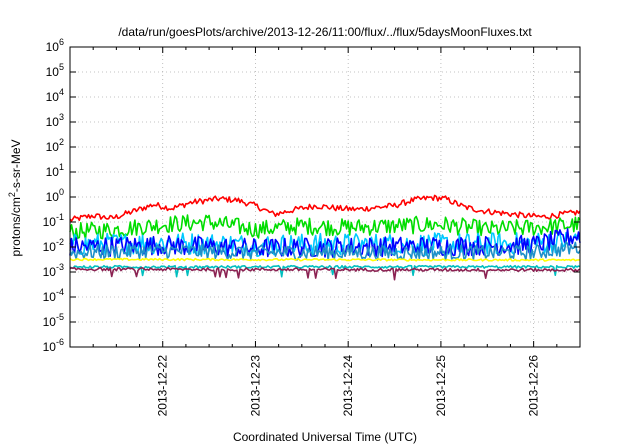 The width and height of the screenshot is (640, 448). Describe the element at coordinates (55, 95) in the screenshot. I see `y-tick-label: 10⁴` at that location.